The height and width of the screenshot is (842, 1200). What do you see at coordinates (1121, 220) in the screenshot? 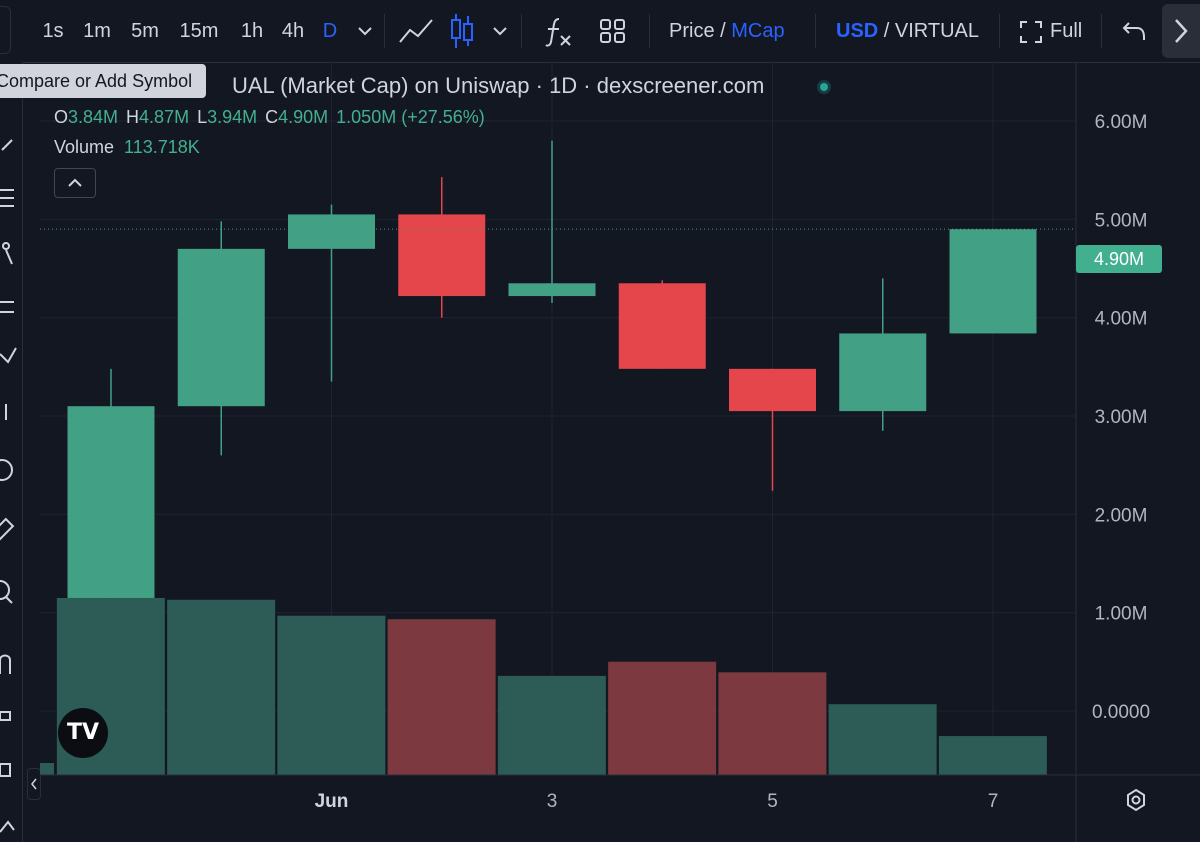
I see `y-tick-label: 5.00M` at bounding box center [1121, 220].